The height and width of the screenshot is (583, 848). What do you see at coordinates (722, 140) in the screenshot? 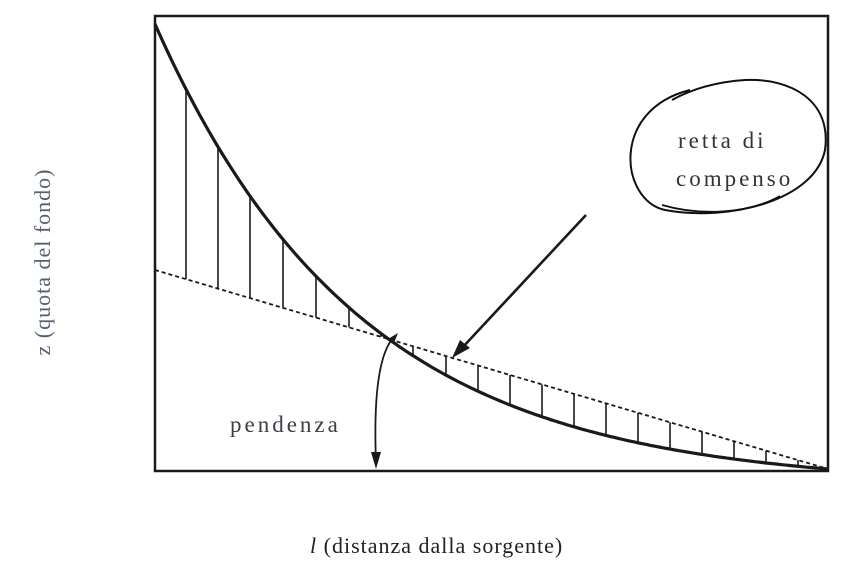
I see `annotation-line-1: retta di` at bounding box center [722, 140].